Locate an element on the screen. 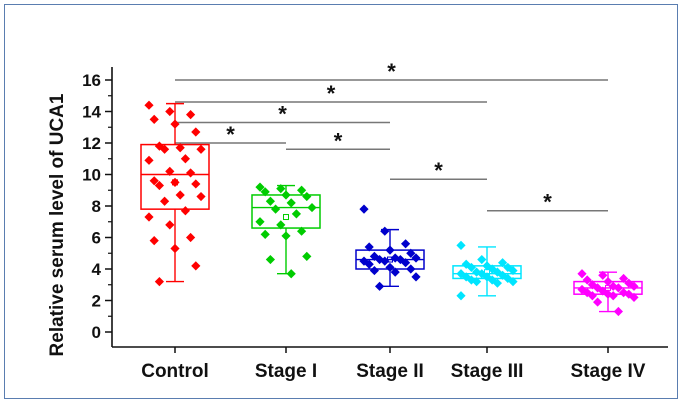 The image size is (682, 403). y-tick-label: 8 is located at coordinates (96, 206).